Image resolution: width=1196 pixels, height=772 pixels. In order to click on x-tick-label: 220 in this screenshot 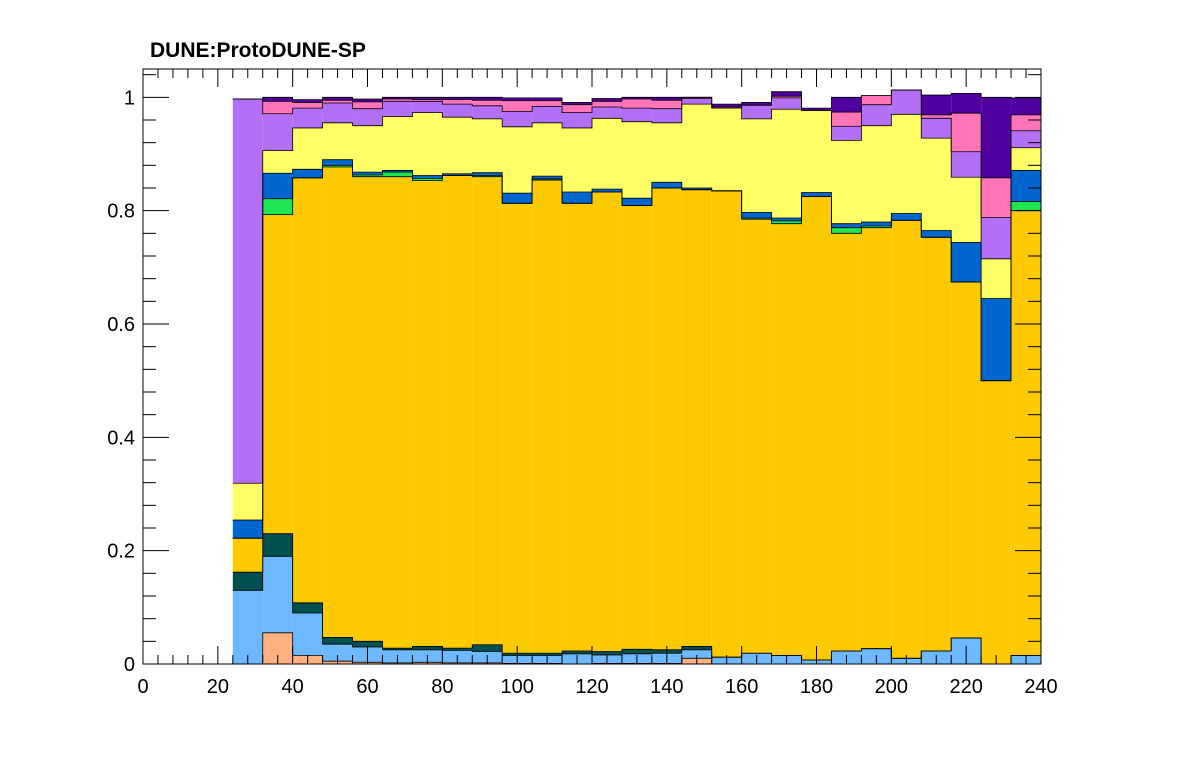, I will do `click(965, 687)`.